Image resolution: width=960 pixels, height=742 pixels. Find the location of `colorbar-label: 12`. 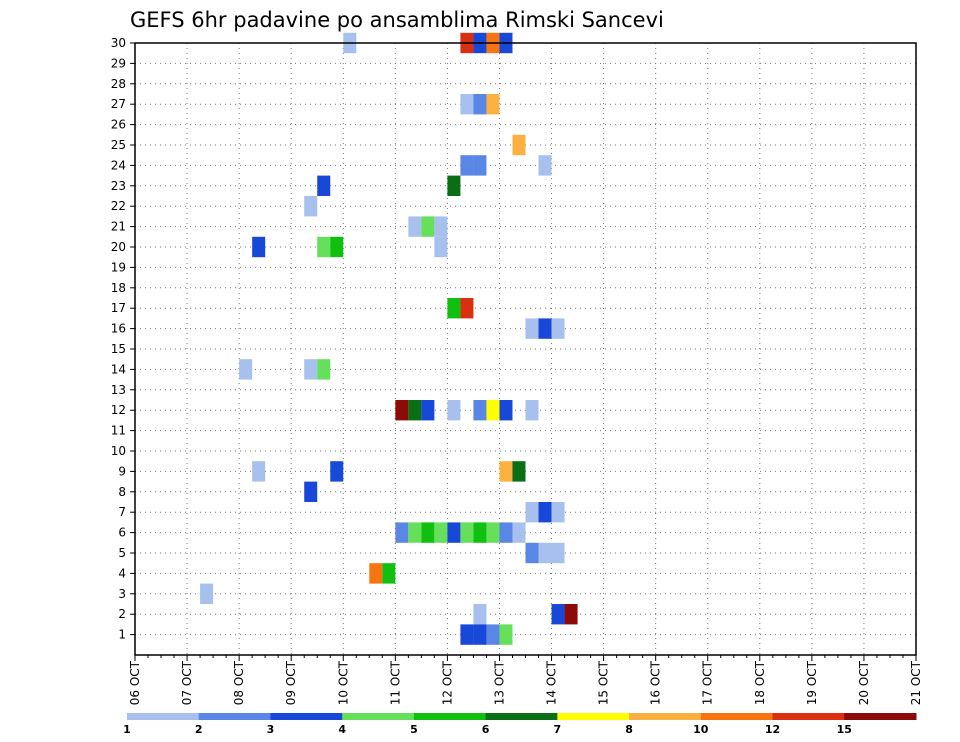

colorbar-label: 12 is located at coordinates (772, 729).